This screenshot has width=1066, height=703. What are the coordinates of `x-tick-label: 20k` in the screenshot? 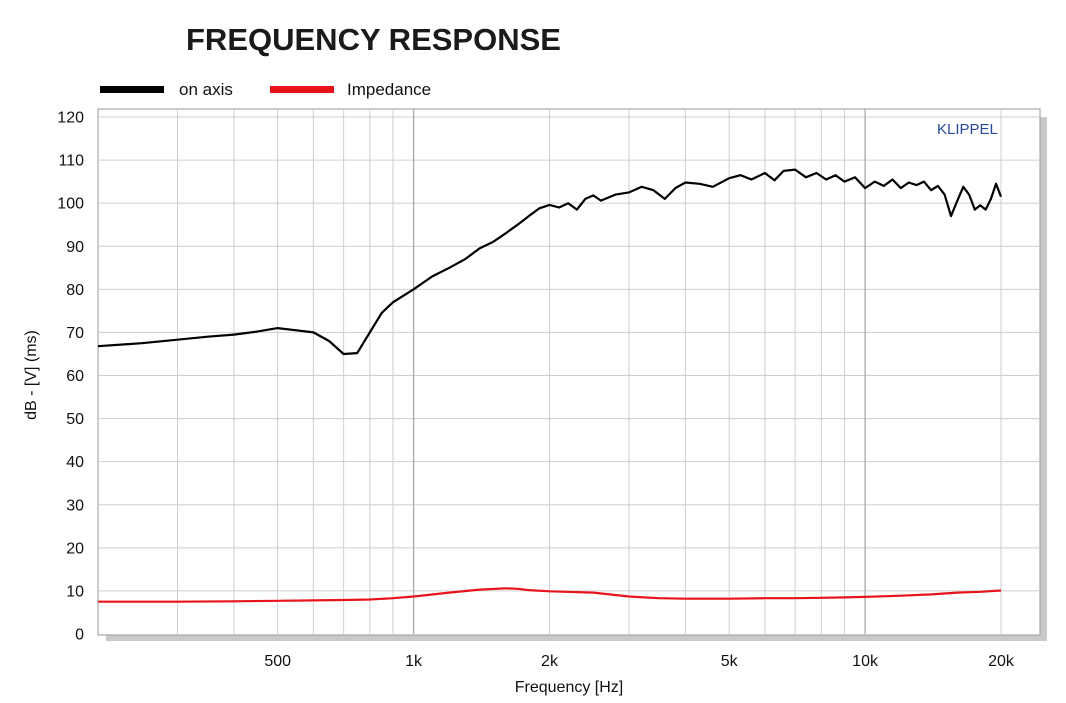 It's located at (1001, 661).